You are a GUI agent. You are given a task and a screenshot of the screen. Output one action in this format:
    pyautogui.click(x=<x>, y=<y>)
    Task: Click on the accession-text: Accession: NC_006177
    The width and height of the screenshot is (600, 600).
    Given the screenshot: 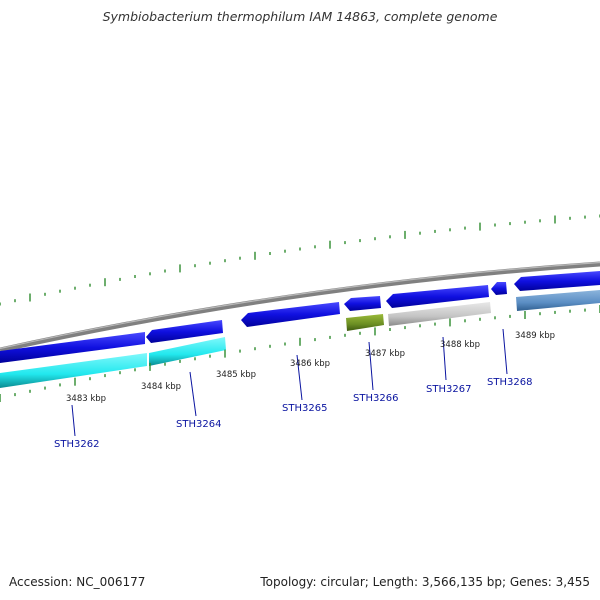 What is the action you would take?
    pyautogui.click(x=77, y=582)
    